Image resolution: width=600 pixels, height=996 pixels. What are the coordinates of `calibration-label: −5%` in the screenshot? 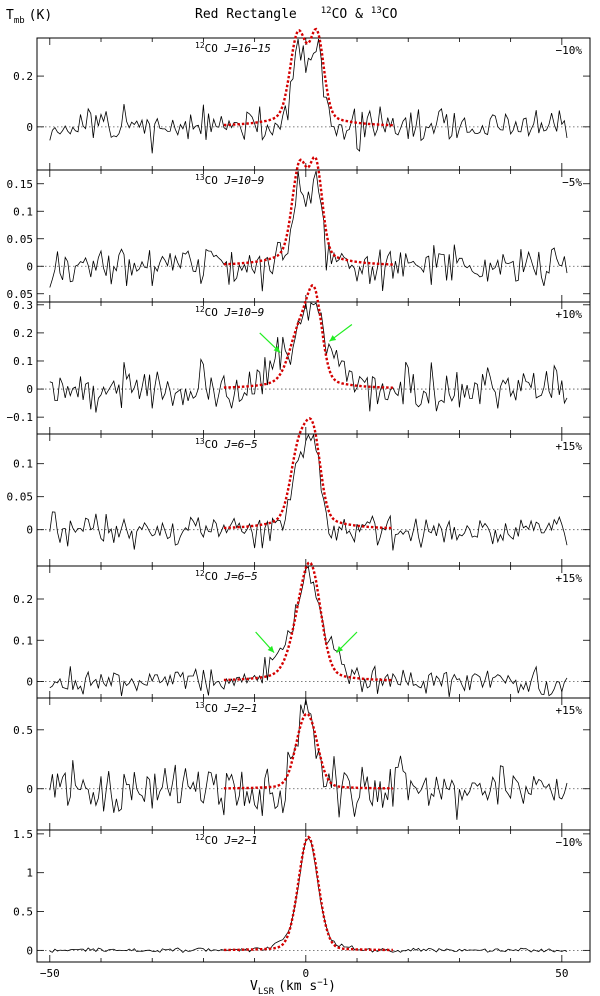 It's located at (572, 182).